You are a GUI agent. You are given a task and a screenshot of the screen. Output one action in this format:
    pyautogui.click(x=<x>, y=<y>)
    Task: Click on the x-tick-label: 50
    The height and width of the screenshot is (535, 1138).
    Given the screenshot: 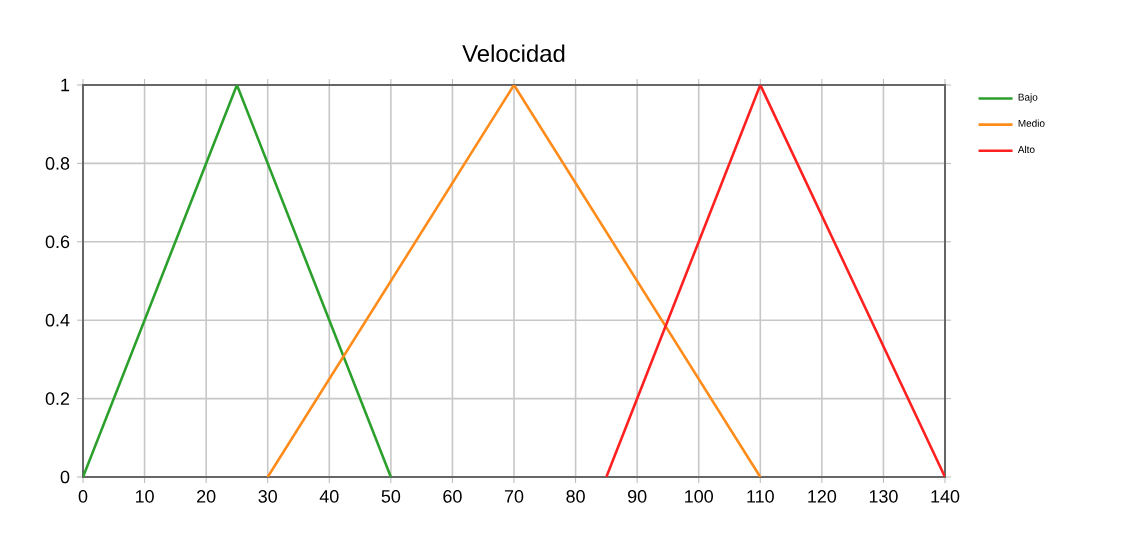 What is the action you would take?
    pyautogui.click(x=391, y=496)
    